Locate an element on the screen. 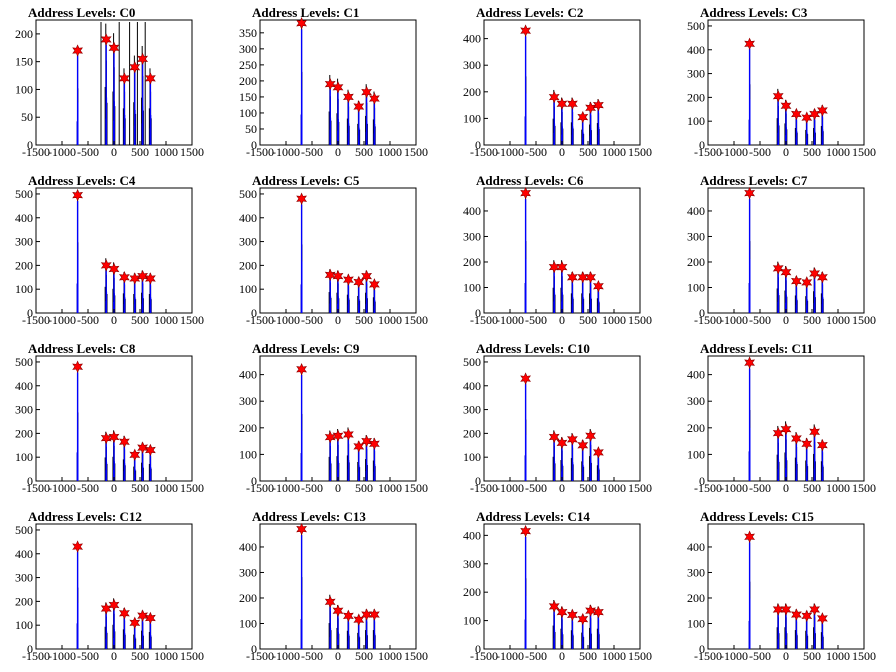 Image resolution: width=896 pixels, height=672 pixels. x-tick-label: -500 is located at coordinates (312, 488).